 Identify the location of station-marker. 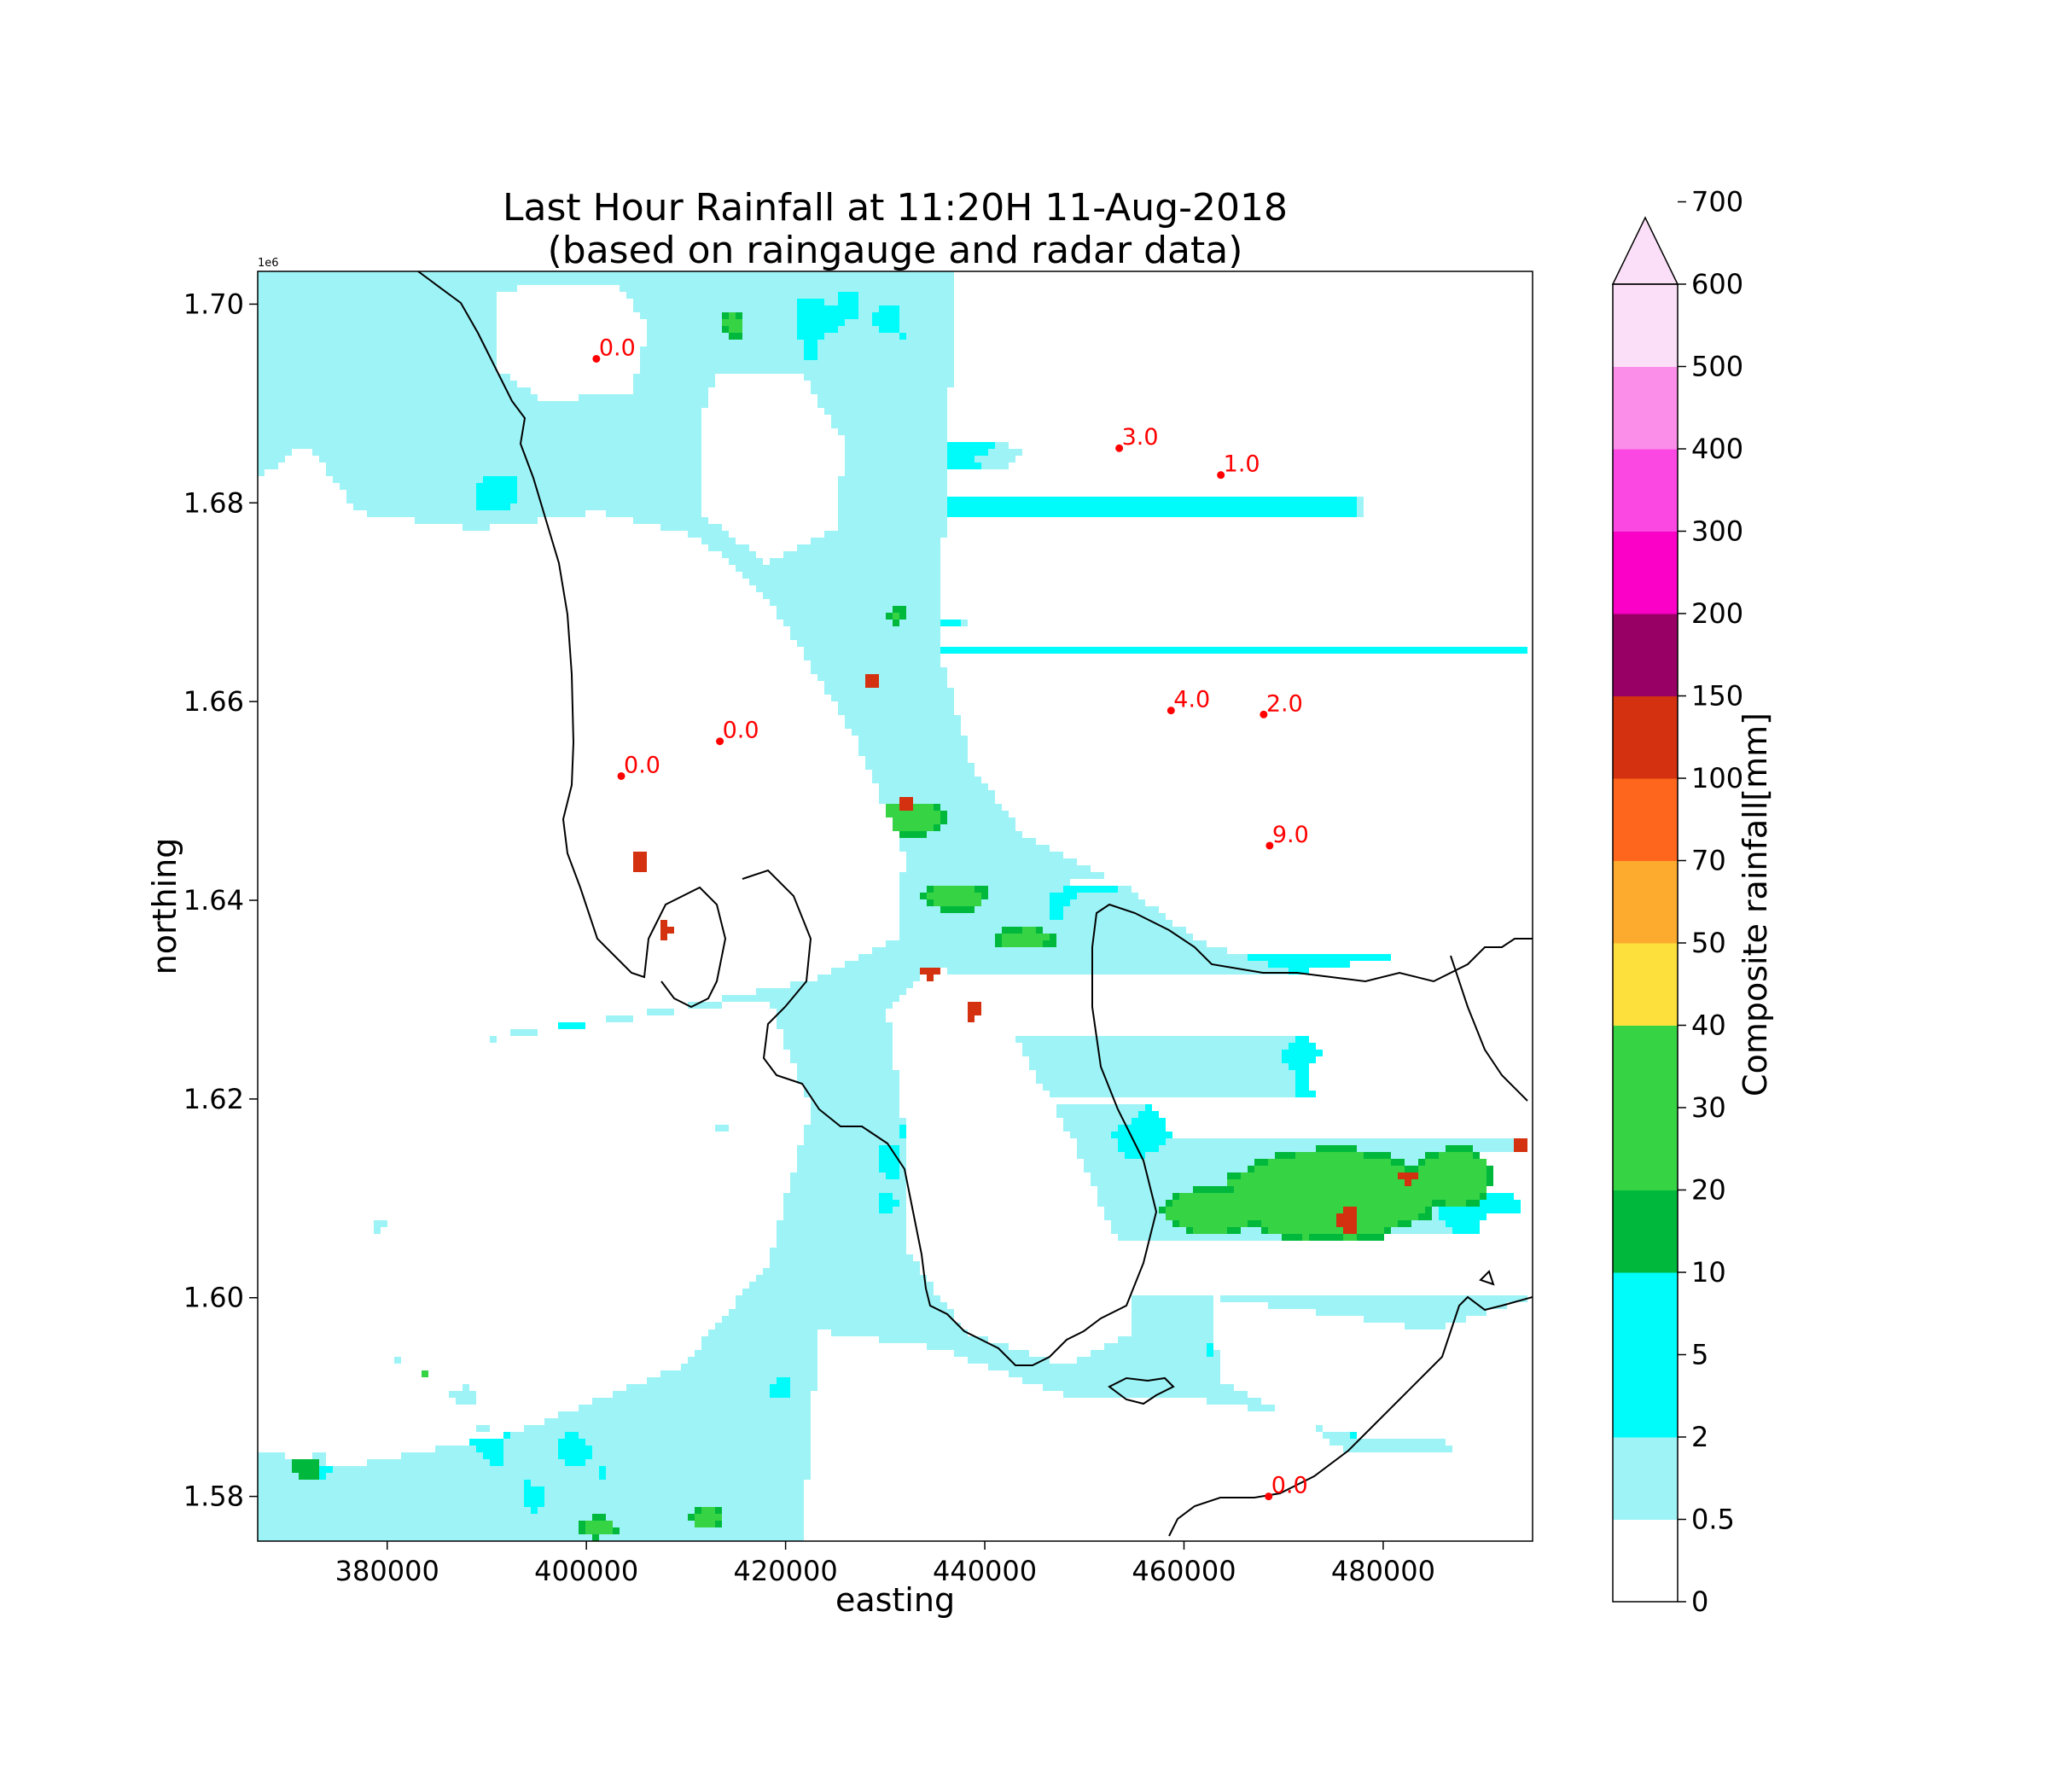
(1264, 714).